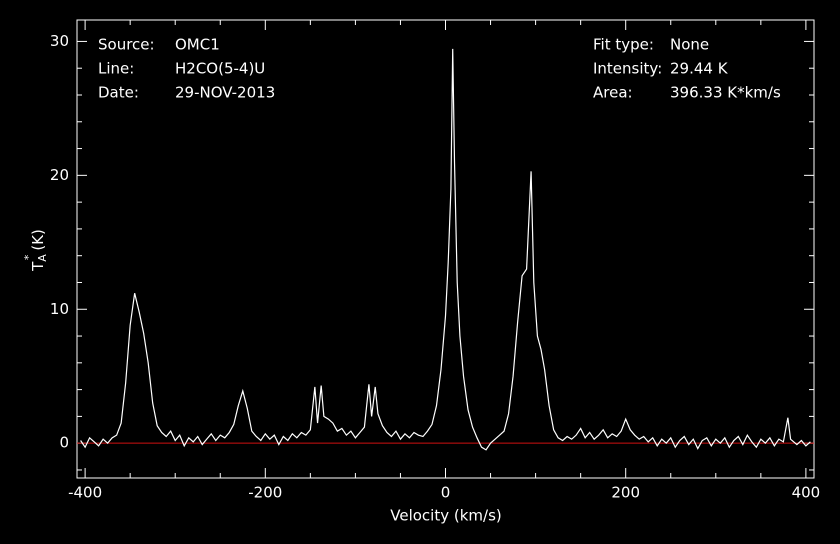 This screenshot has width=840, height=544. Describe the element at coordinates (126, 45) in the screenshot. I see `info-label: Source:` at that location.